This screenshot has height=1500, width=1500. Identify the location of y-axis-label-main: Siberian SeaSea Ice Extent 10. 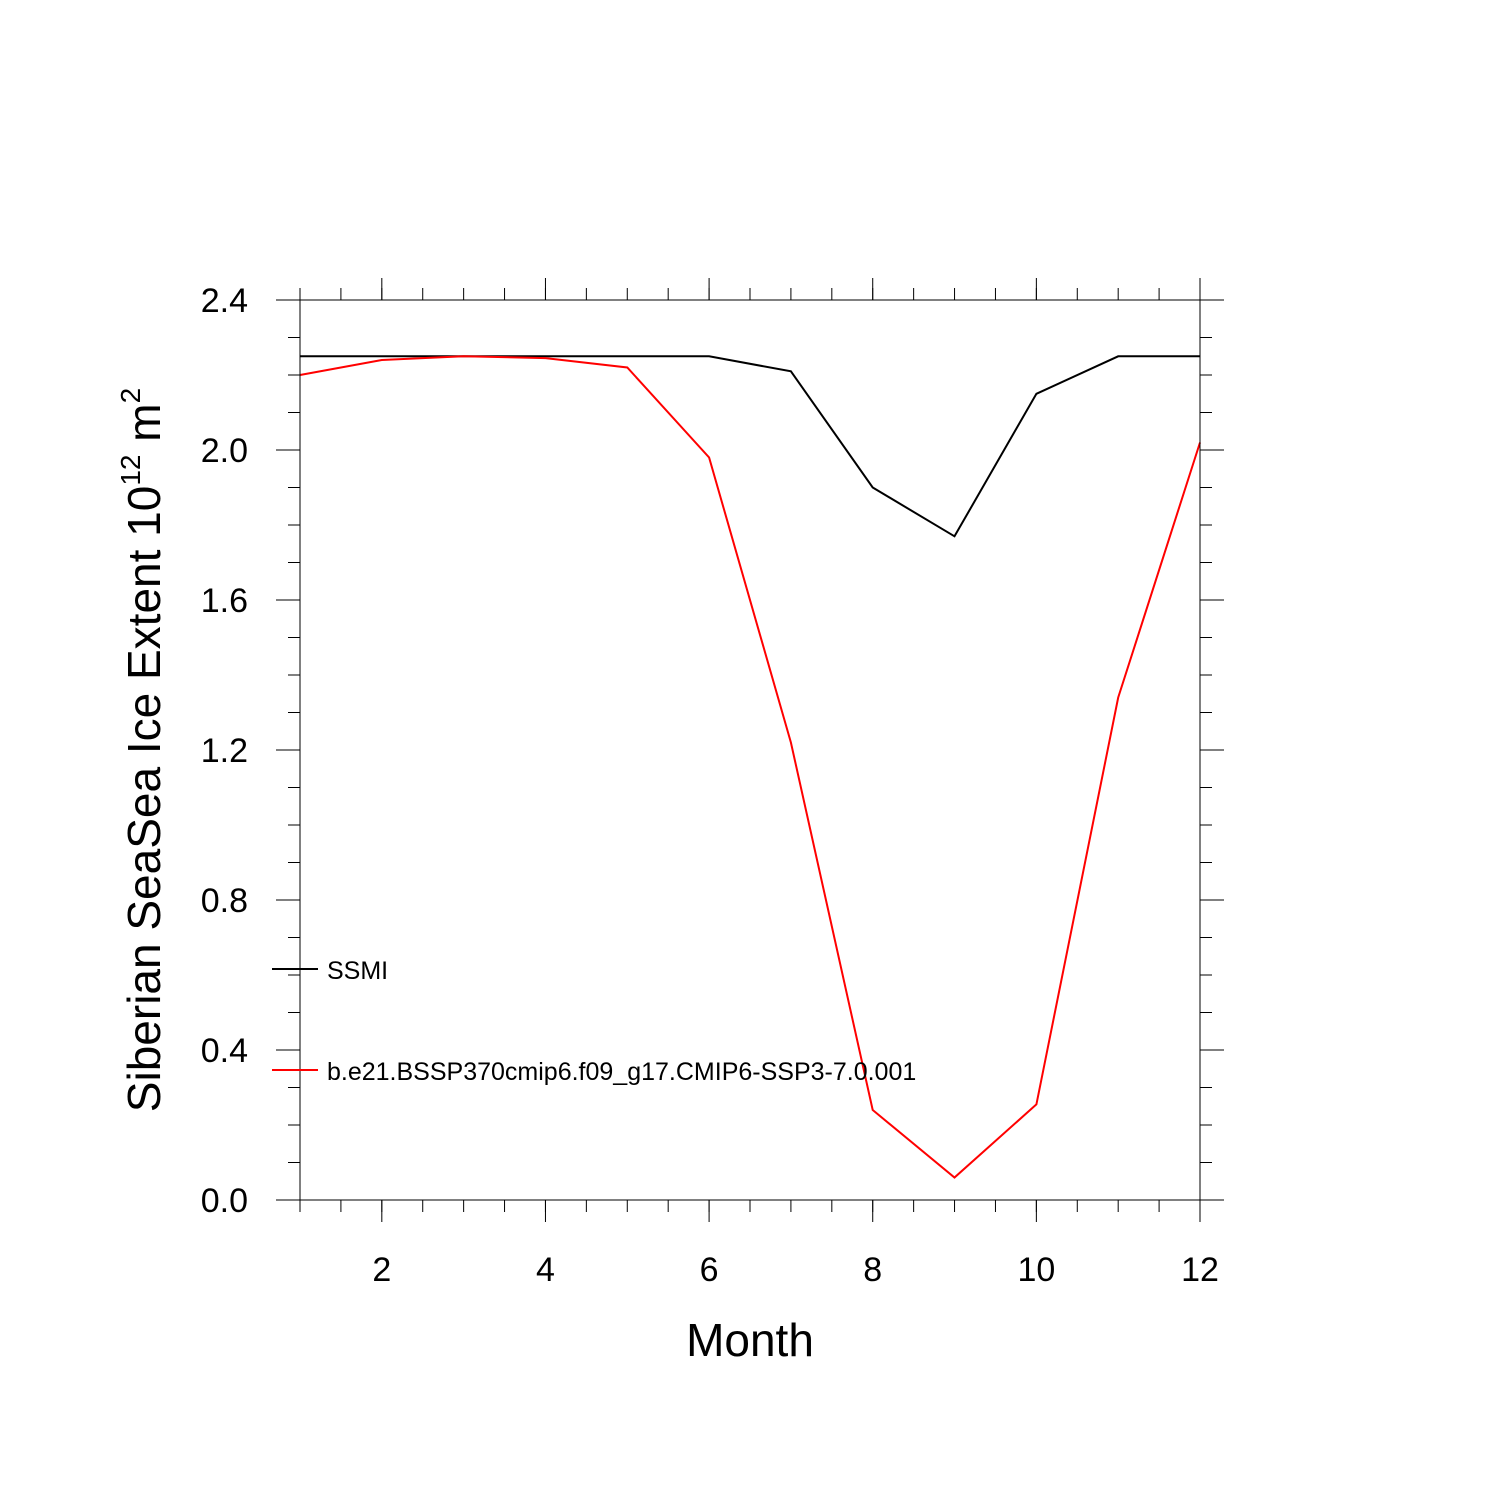
(144, 799).